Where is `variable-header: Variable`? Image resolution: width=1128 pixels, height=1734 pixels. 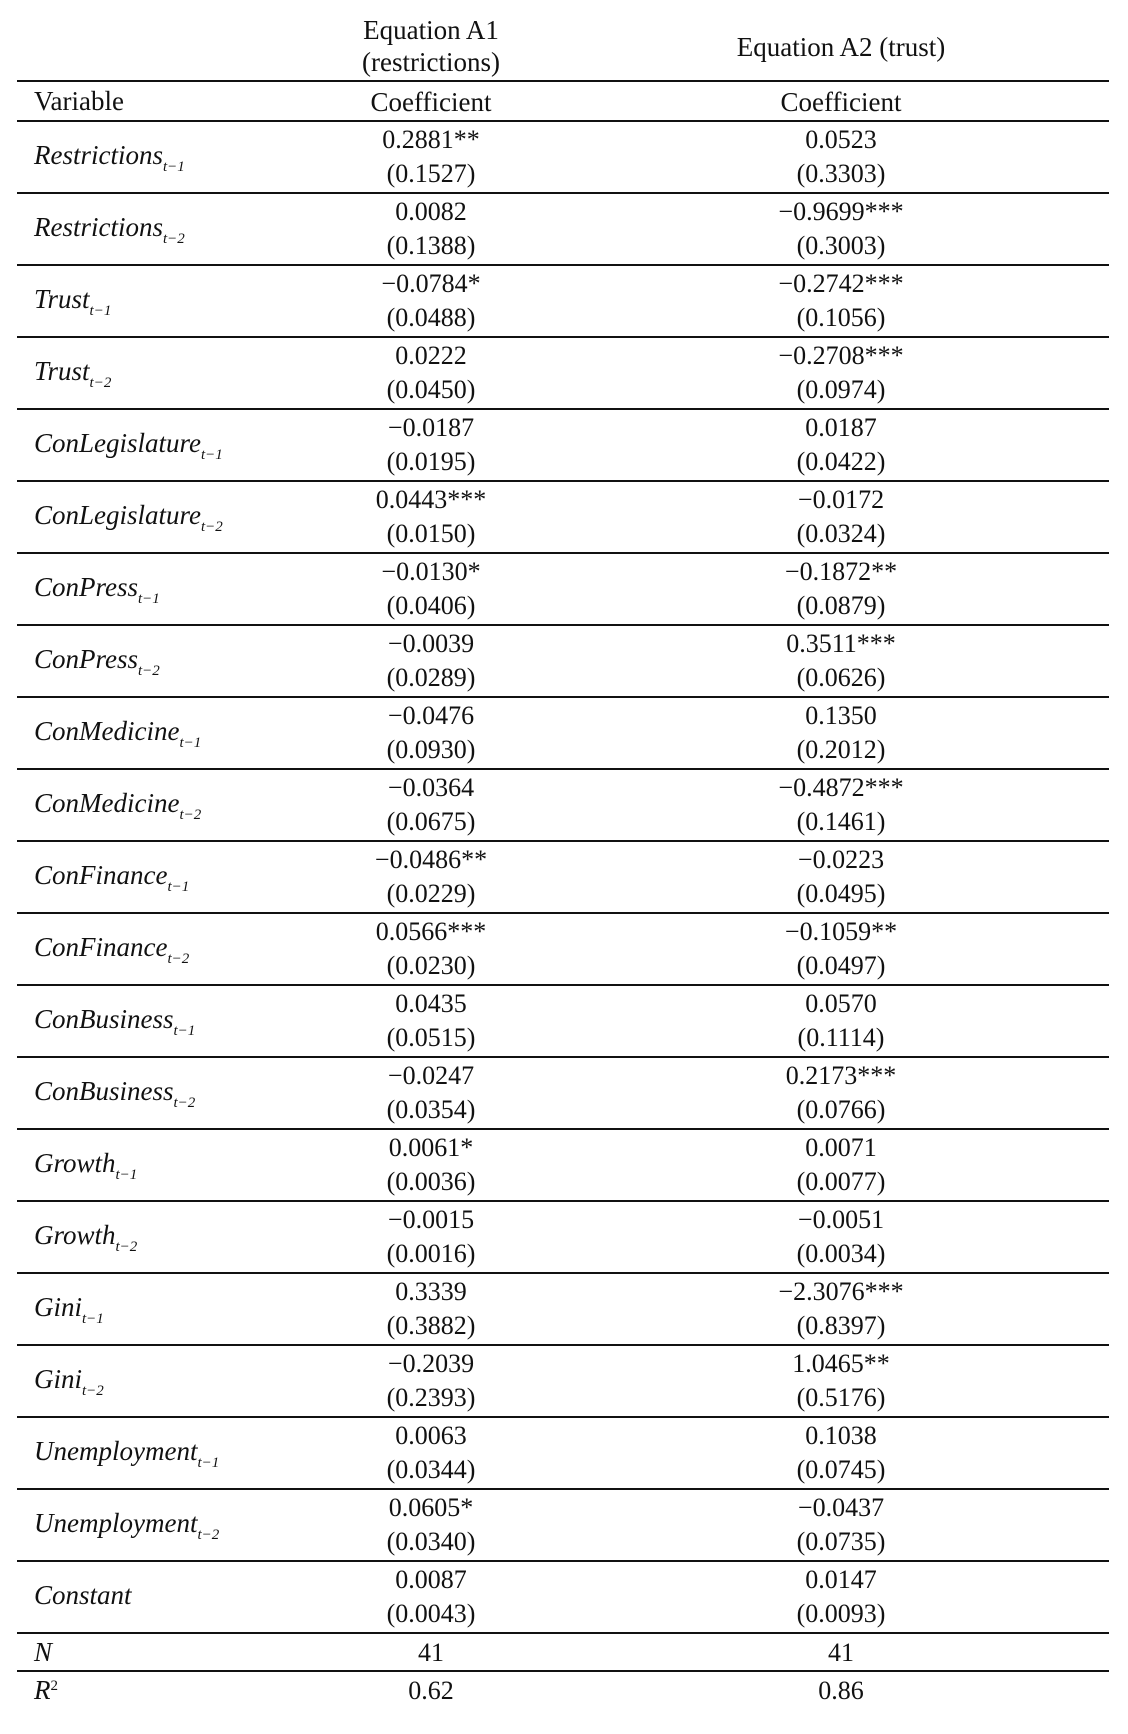 variable-header: Variable is located at coordinates (79, 101).